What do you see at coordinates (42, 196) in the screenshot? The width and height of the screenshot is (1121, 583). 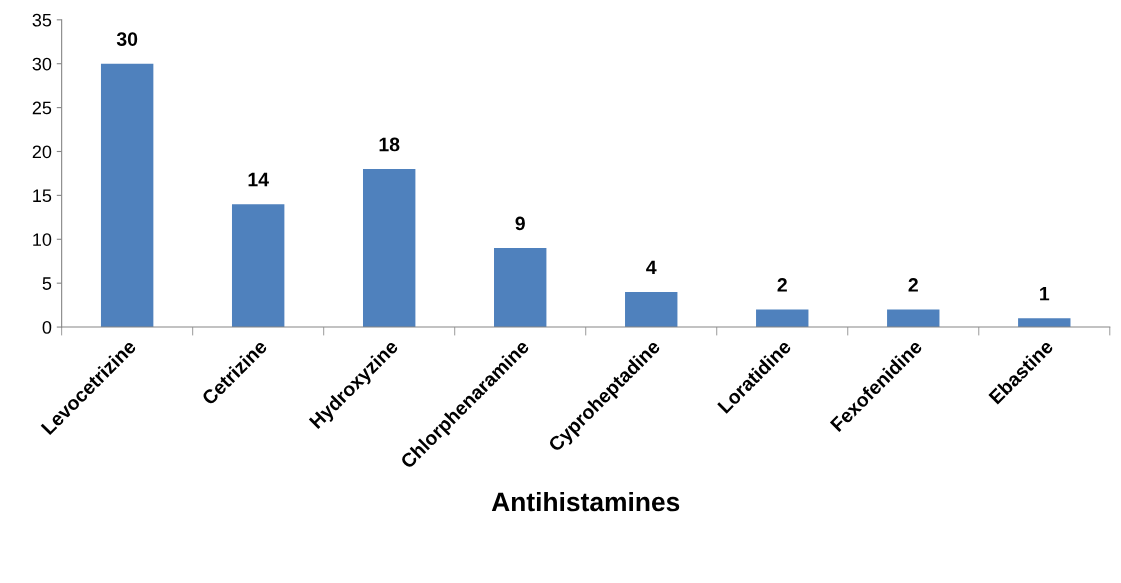 I see `y-tick-label: 15` at bounding box center [42, 196].